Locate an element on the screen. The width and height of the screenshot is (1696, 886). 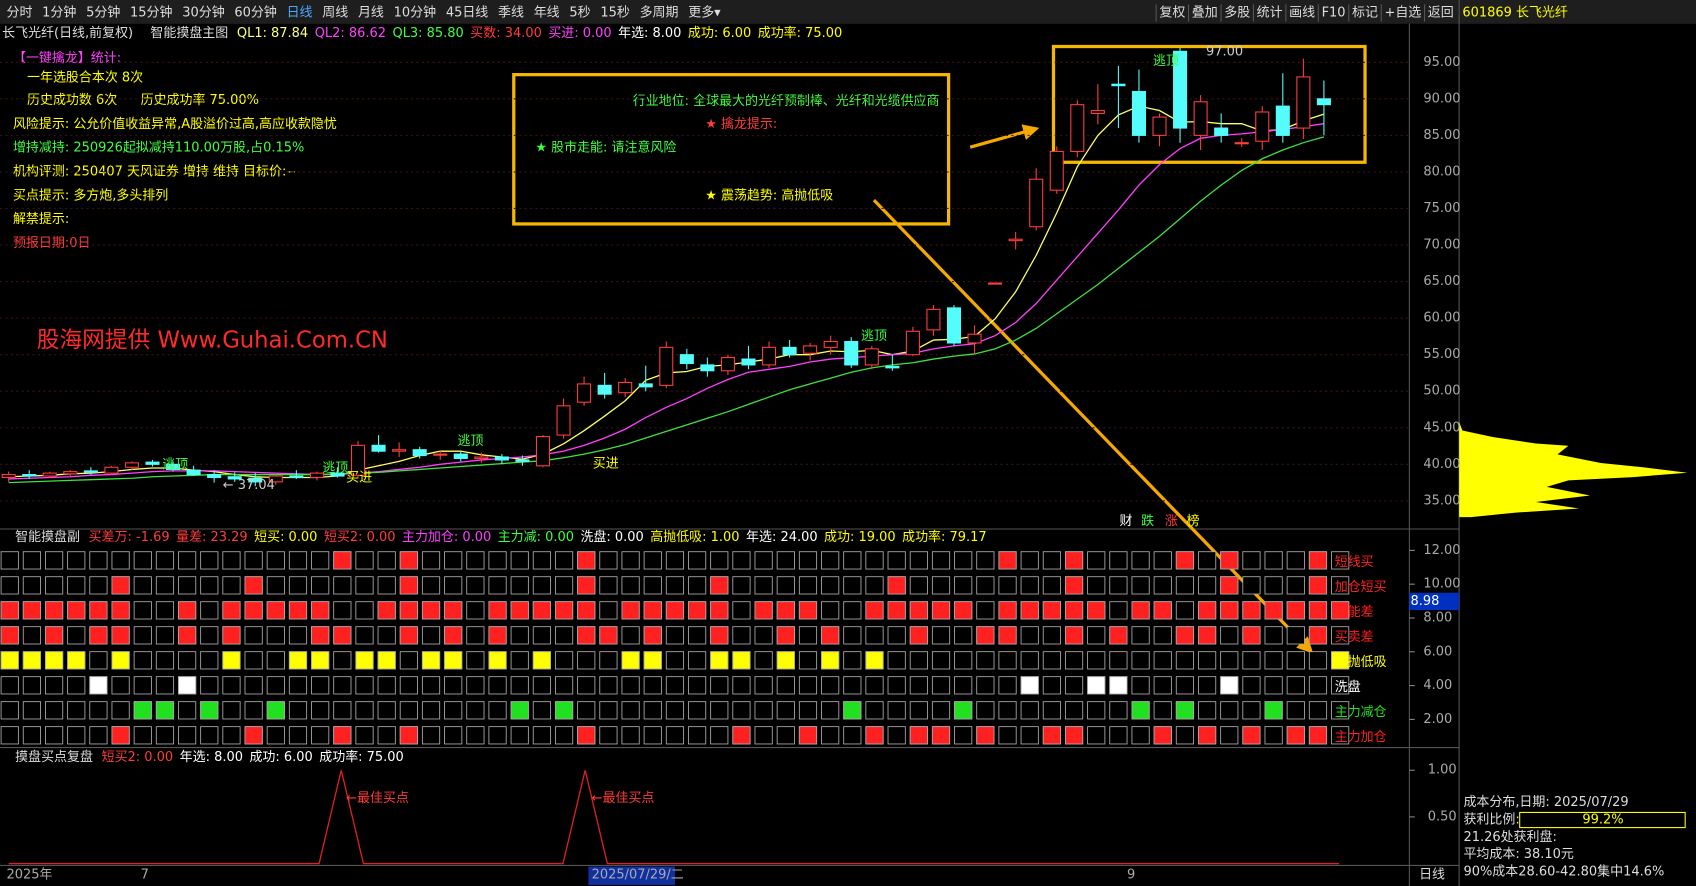
cost-line: 平均成本: 38.10元 is located at coordinates (1518, 854).